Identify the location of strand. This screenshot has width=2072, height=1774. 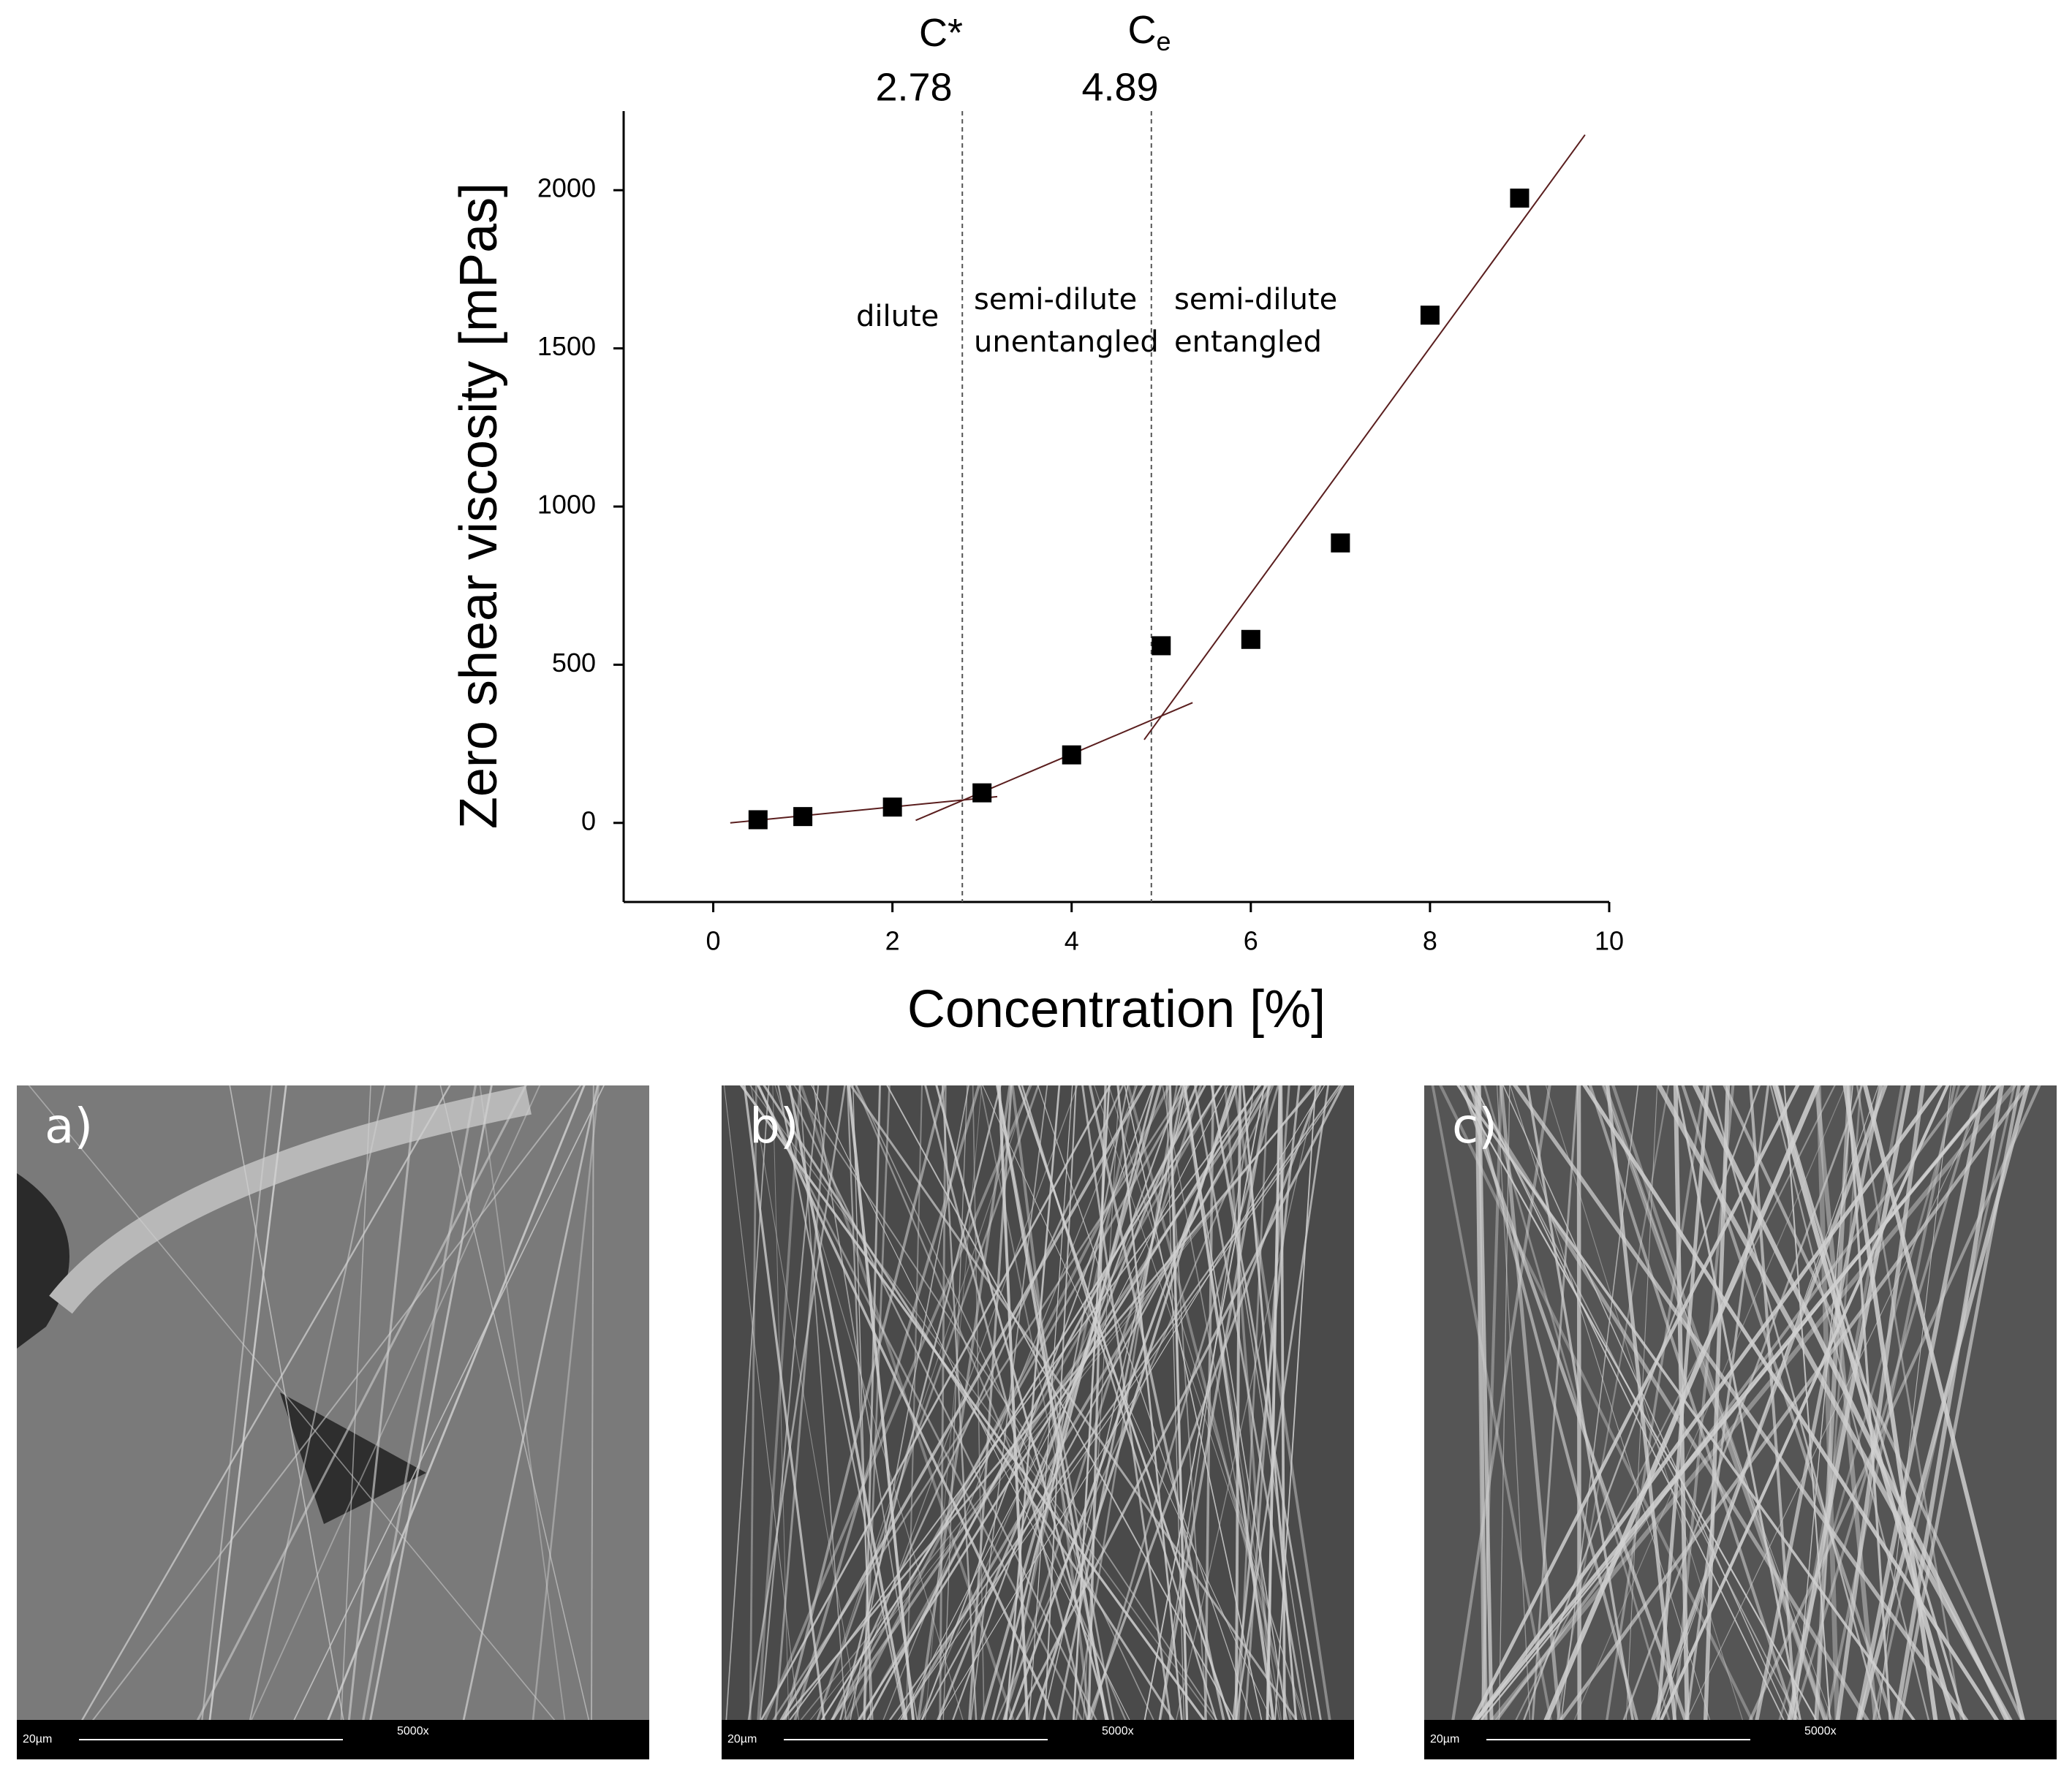
(291, 1199).